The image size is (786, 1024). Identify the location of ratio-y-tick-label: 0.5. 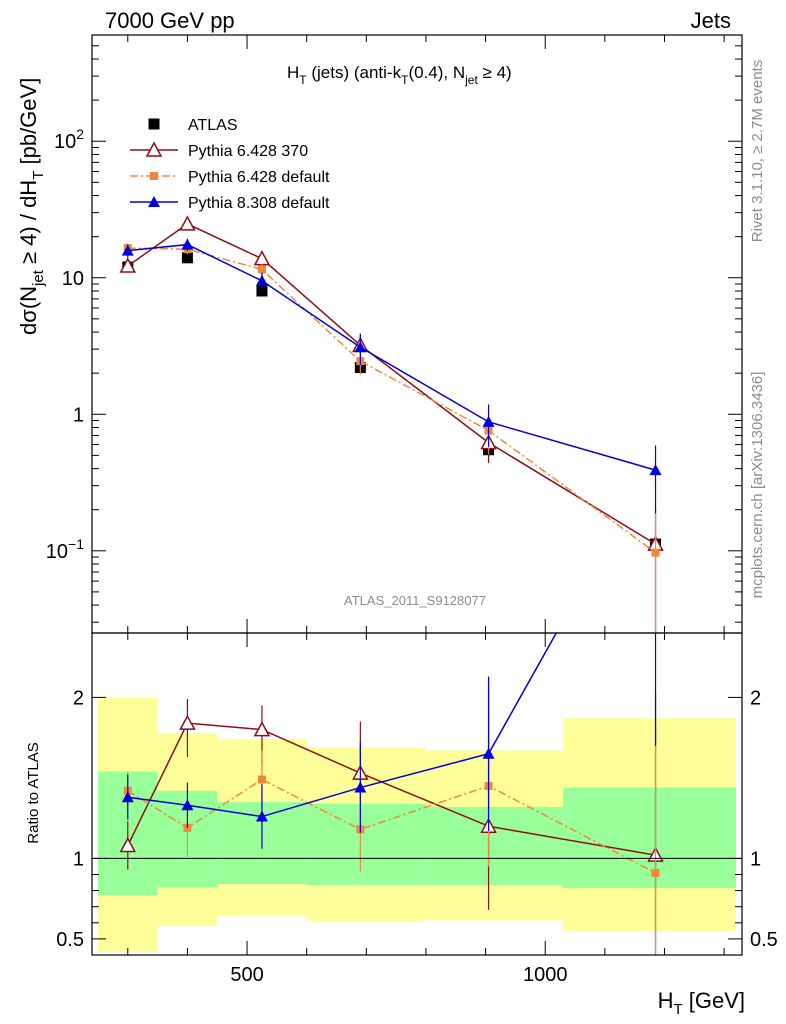
(70, 940).